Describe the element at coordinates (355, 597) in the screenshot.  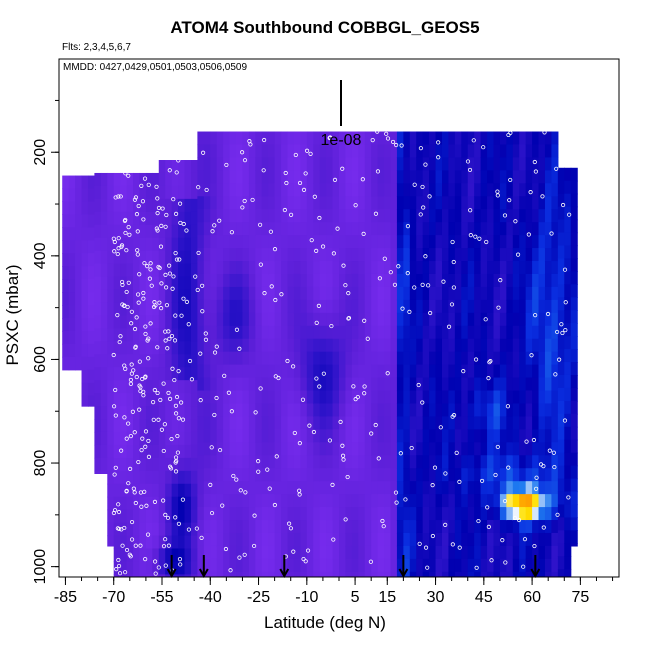
I see `x-tick-label: 5` at that location.